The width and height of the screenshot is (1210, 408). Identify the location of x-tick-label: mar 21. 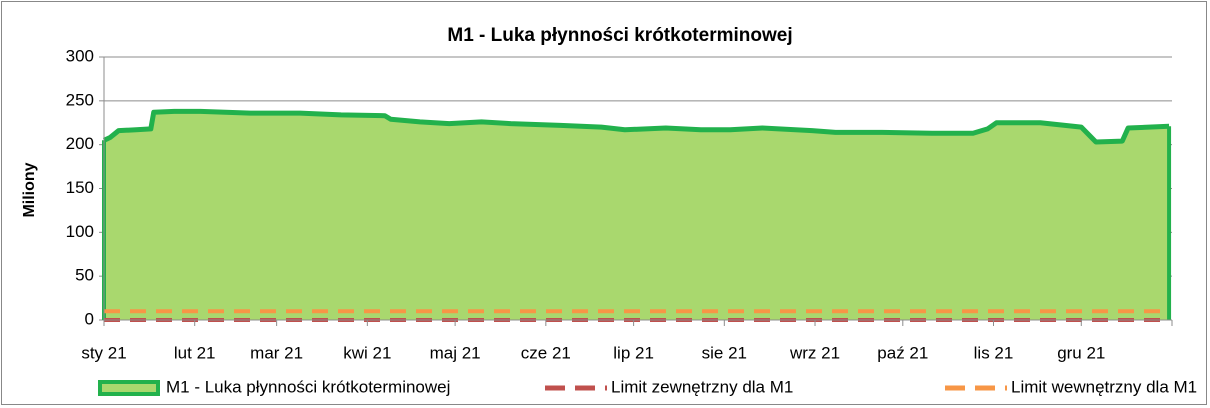
(276, 352).